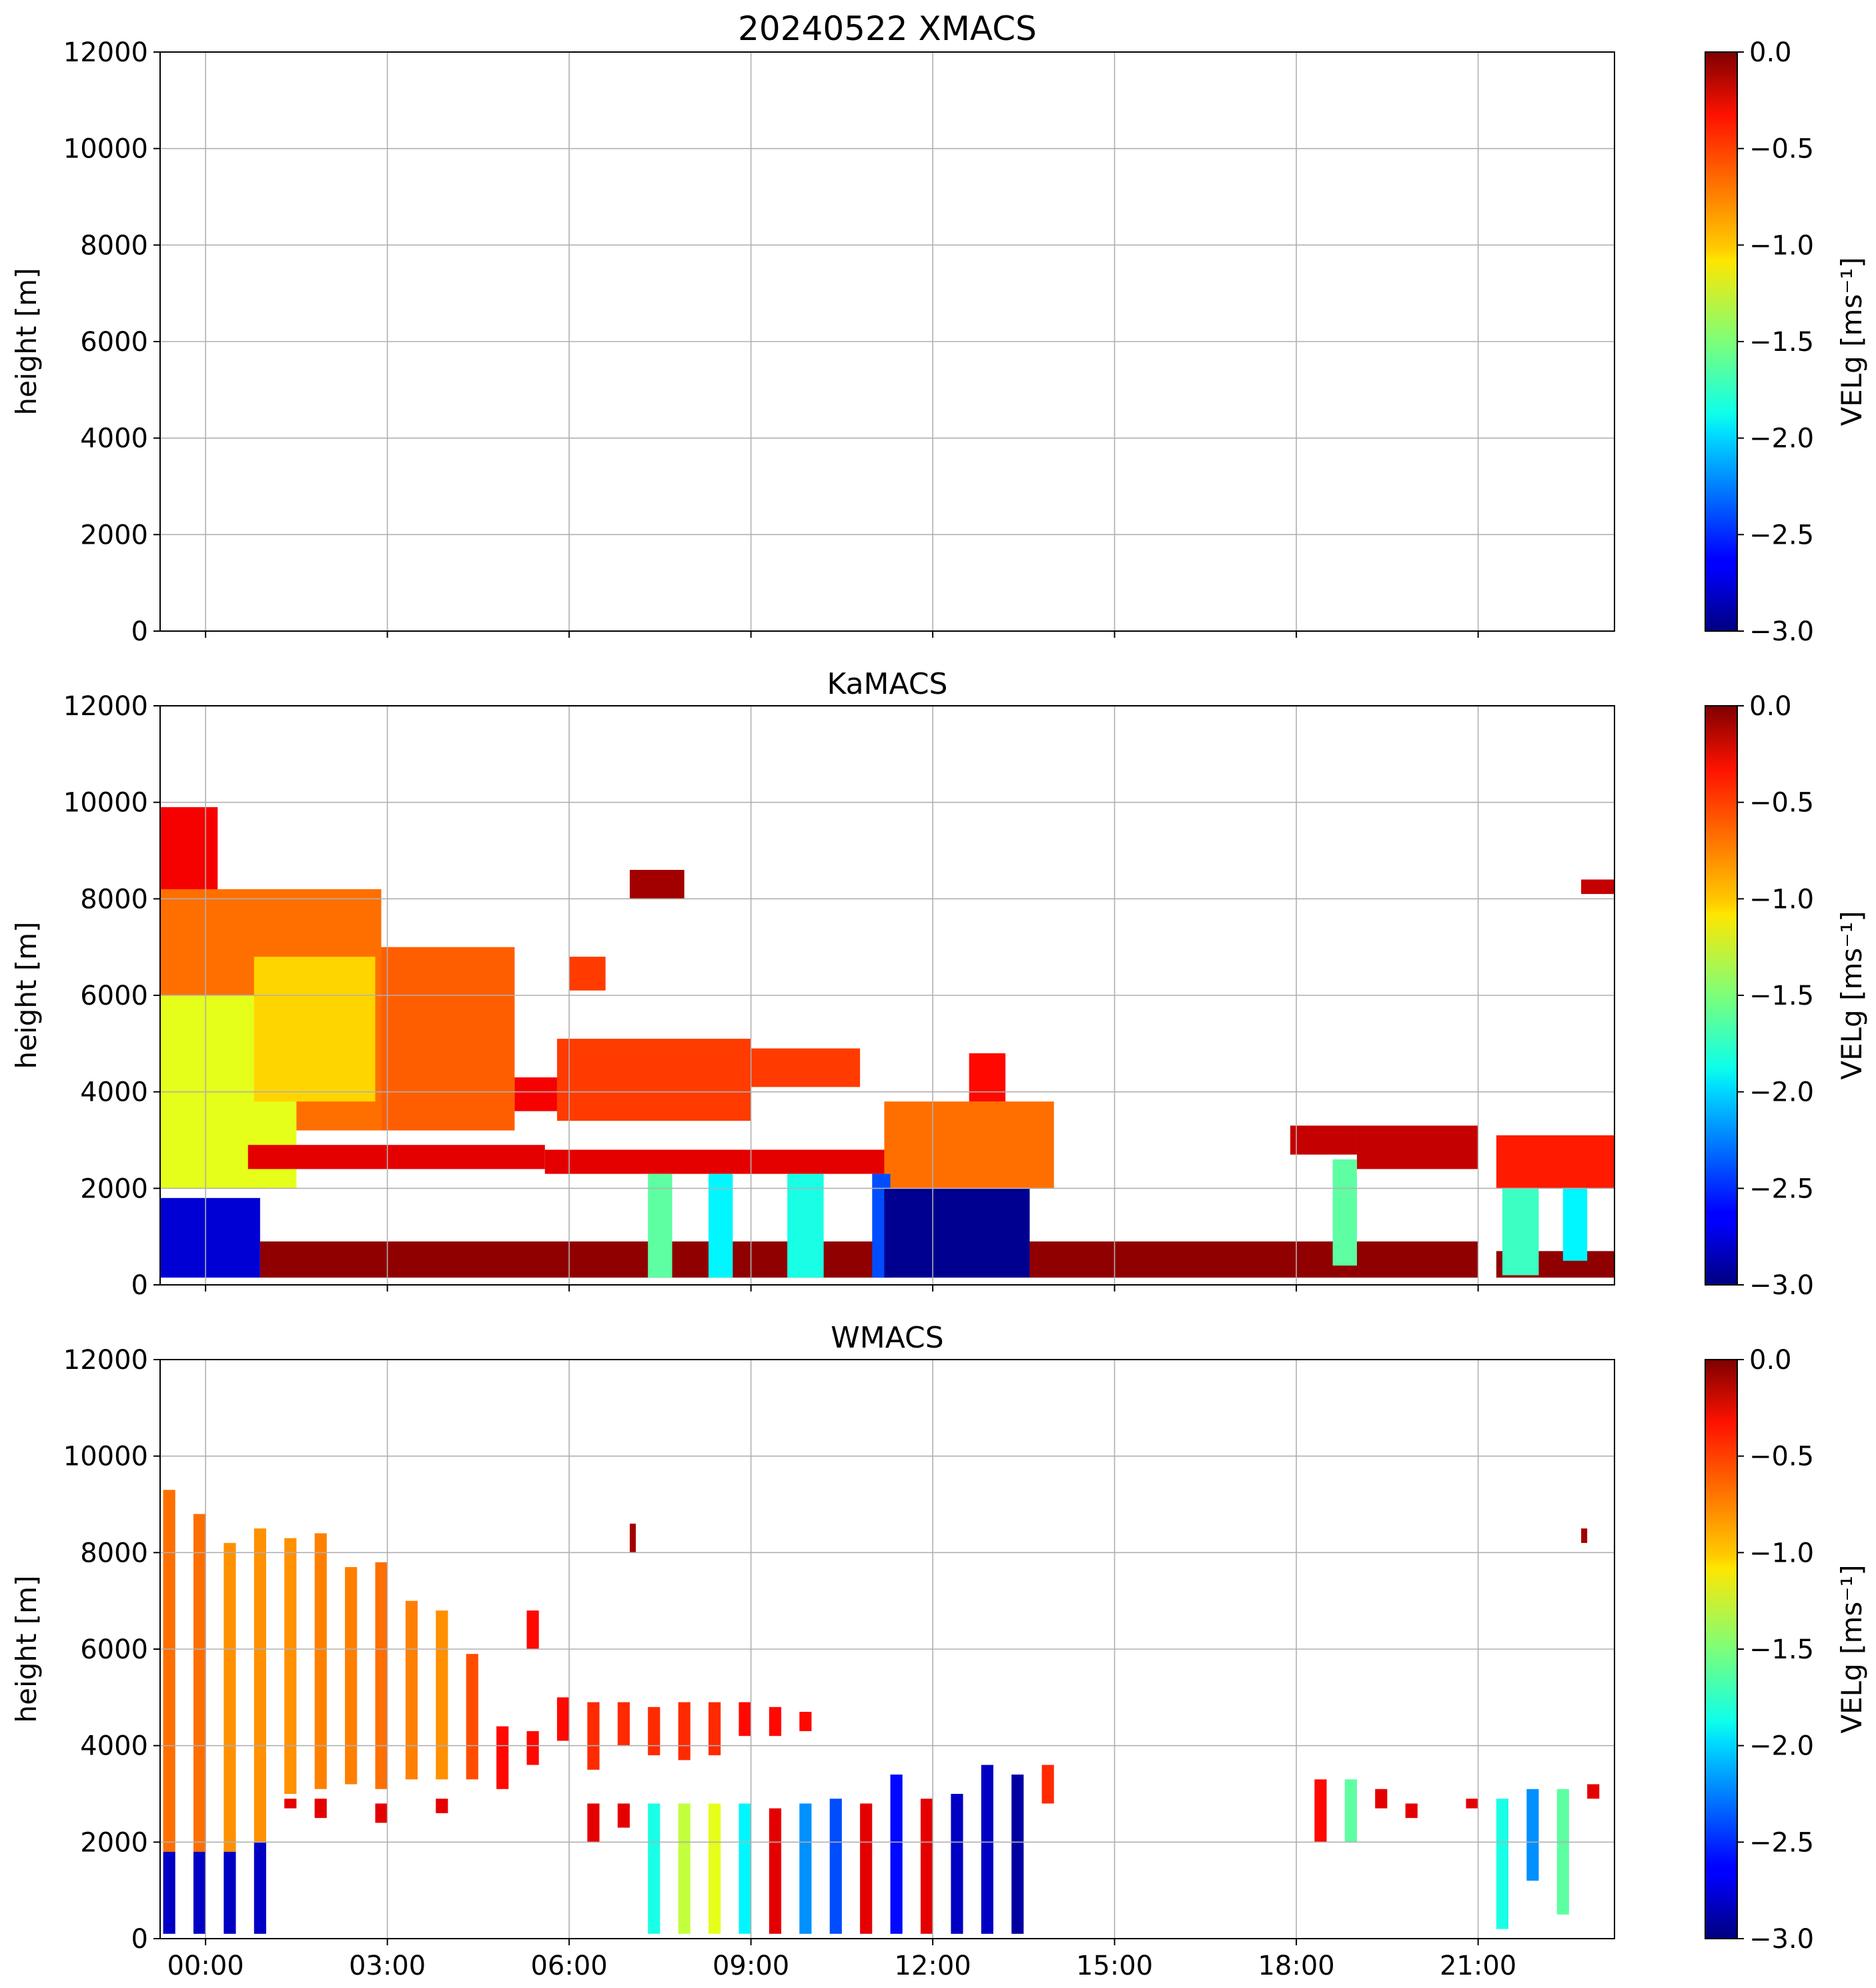  I want to click on colorbar-label: VELg [ms⁻¹], so click(1851, 341).